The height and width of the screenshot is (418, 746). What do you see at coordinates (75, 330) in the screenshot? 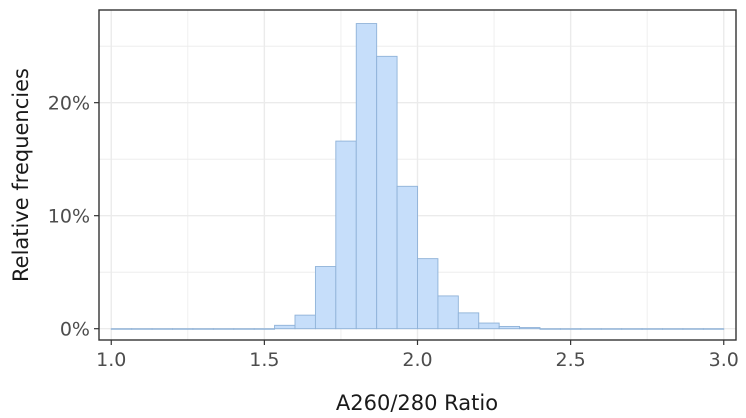
I see `y-tick-label: 0%` at bounding box center [75, 330].